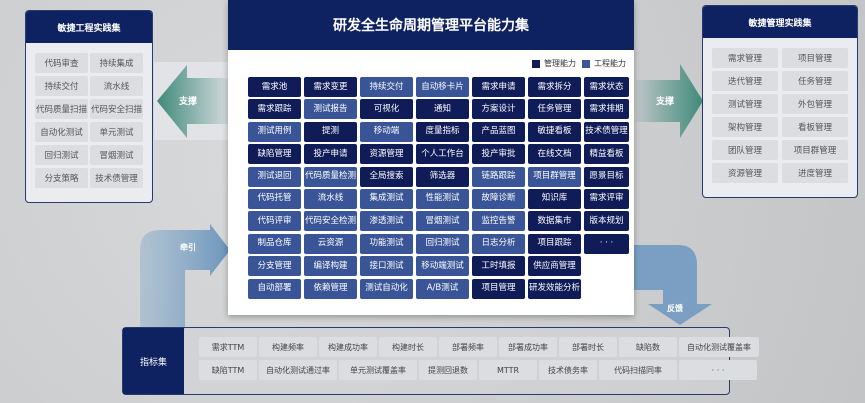  What do you see at coordinates (116, 109) in the screenshot?
I see `practice-item: 代码安全扫描` at bounding box center [116, 109].